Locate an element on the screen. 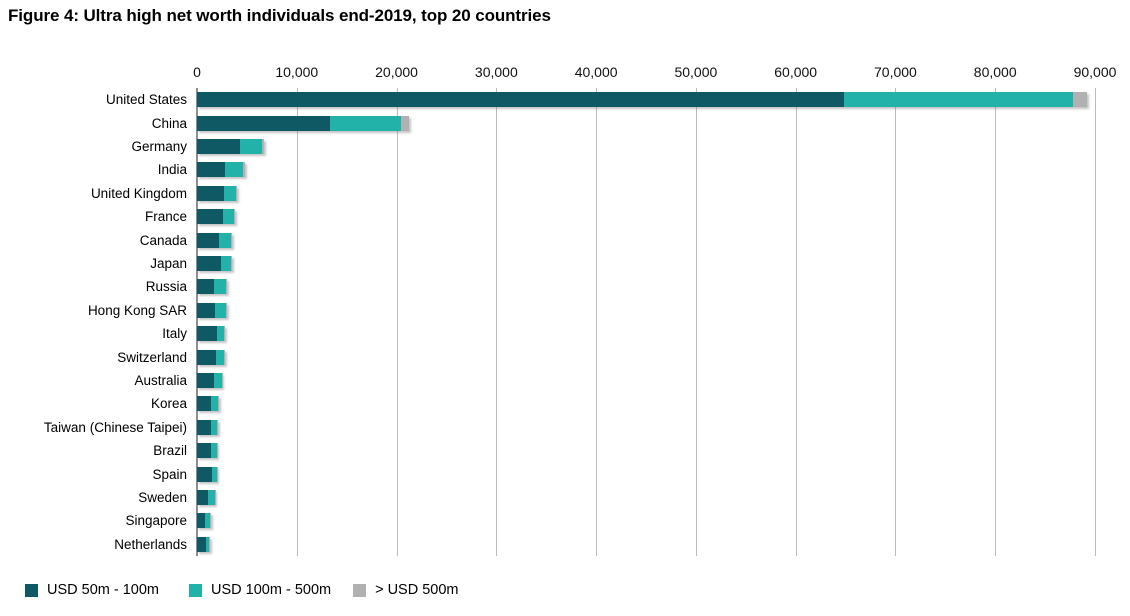  x-tick-label: 40,000 is located at coordinates (596, 72).